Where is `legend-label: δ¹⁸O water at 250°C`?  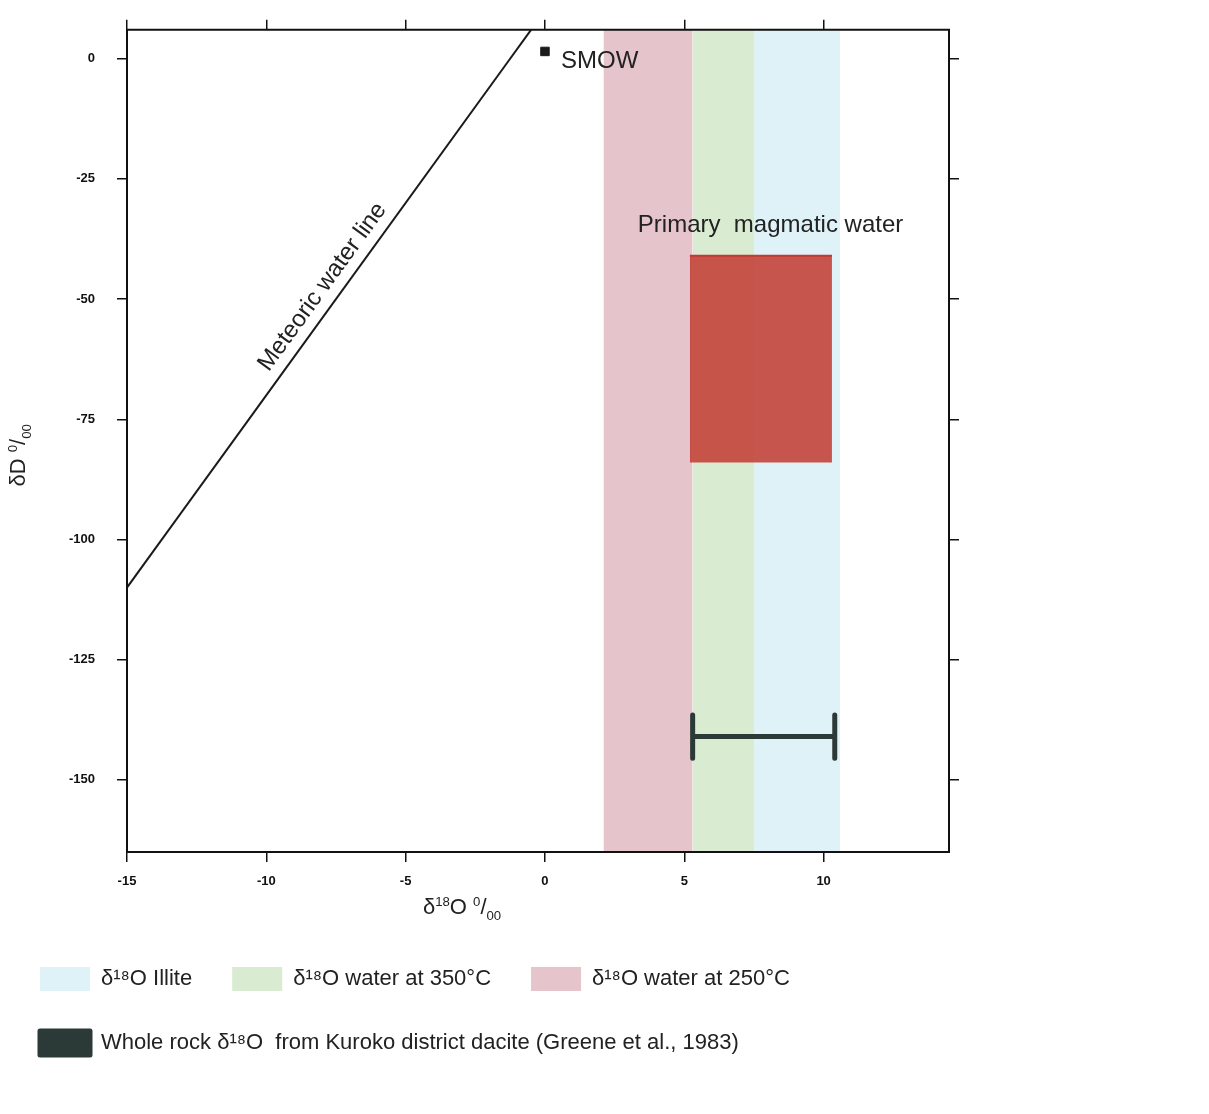
legend-label: δ¹⁸O water at 250°C is located at coordinates (691, 978).